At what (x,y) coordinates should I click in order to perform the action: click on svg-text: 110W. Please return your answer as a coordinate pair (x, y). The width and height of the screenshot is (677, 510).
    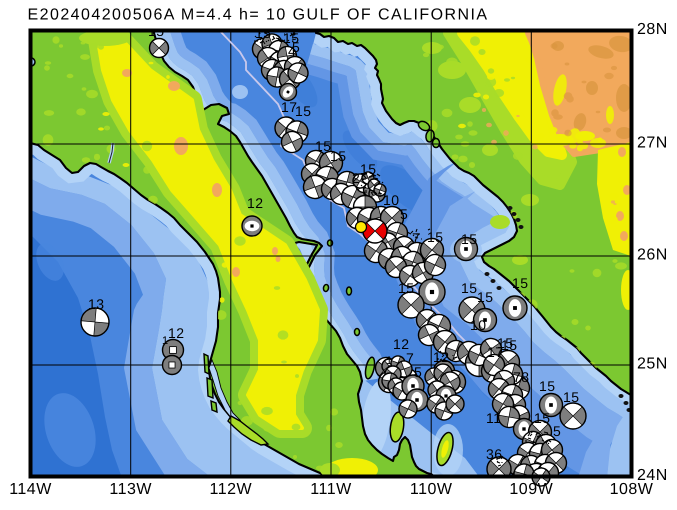
    Looking at the image, I should click on (431, 489).